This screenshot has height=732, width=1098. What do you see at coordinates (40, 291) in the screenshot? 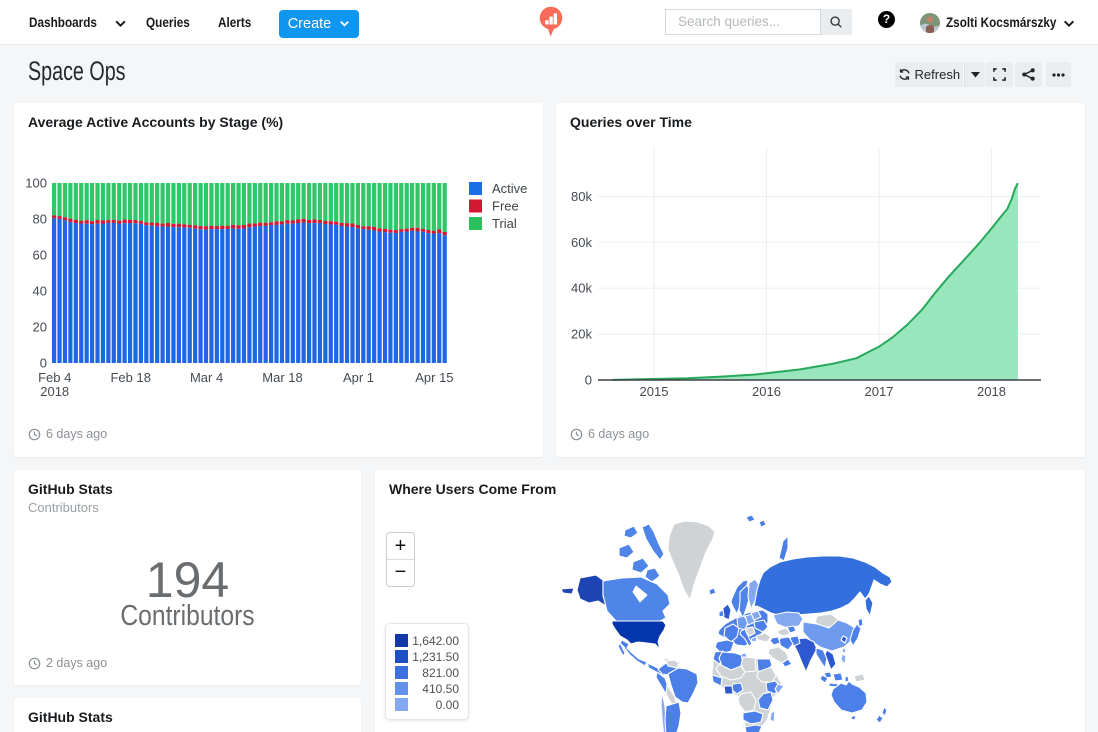
I see `svg-text: 40` at bounding box center [40, 291].